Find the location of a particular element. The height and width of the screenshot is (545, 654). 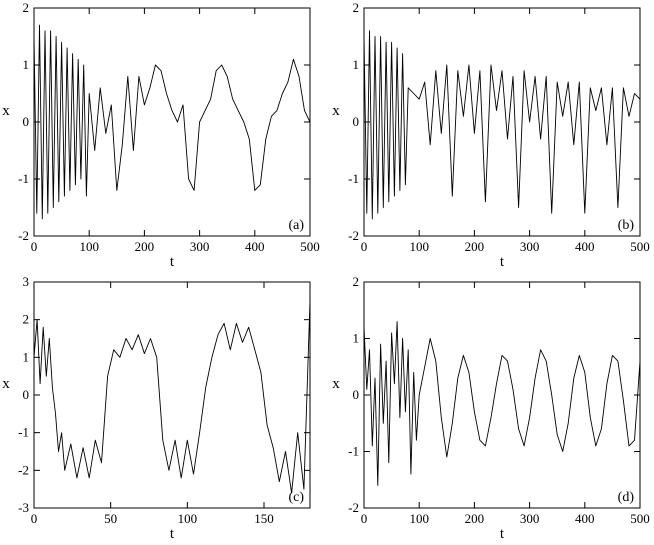

y-tick-label: -3 is located at coordinates (23, 507).